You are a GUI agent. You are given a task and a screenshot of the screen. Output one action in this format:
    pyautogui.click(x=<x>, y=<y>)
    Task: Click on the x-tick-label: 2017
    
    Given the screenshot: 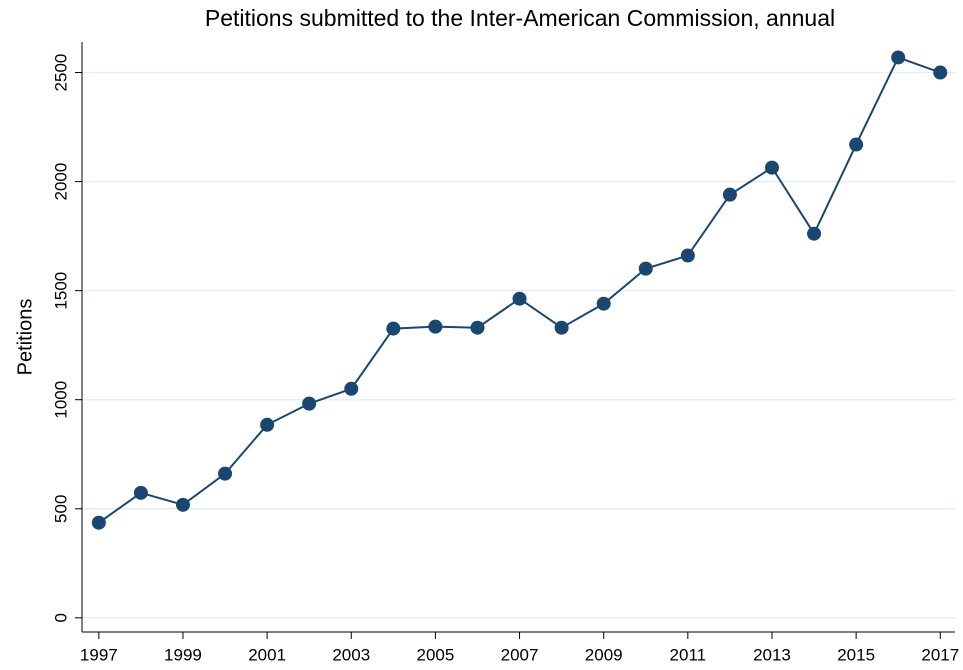 What is the action you would take?
    pyautogui.click(x=940, y=654)
    